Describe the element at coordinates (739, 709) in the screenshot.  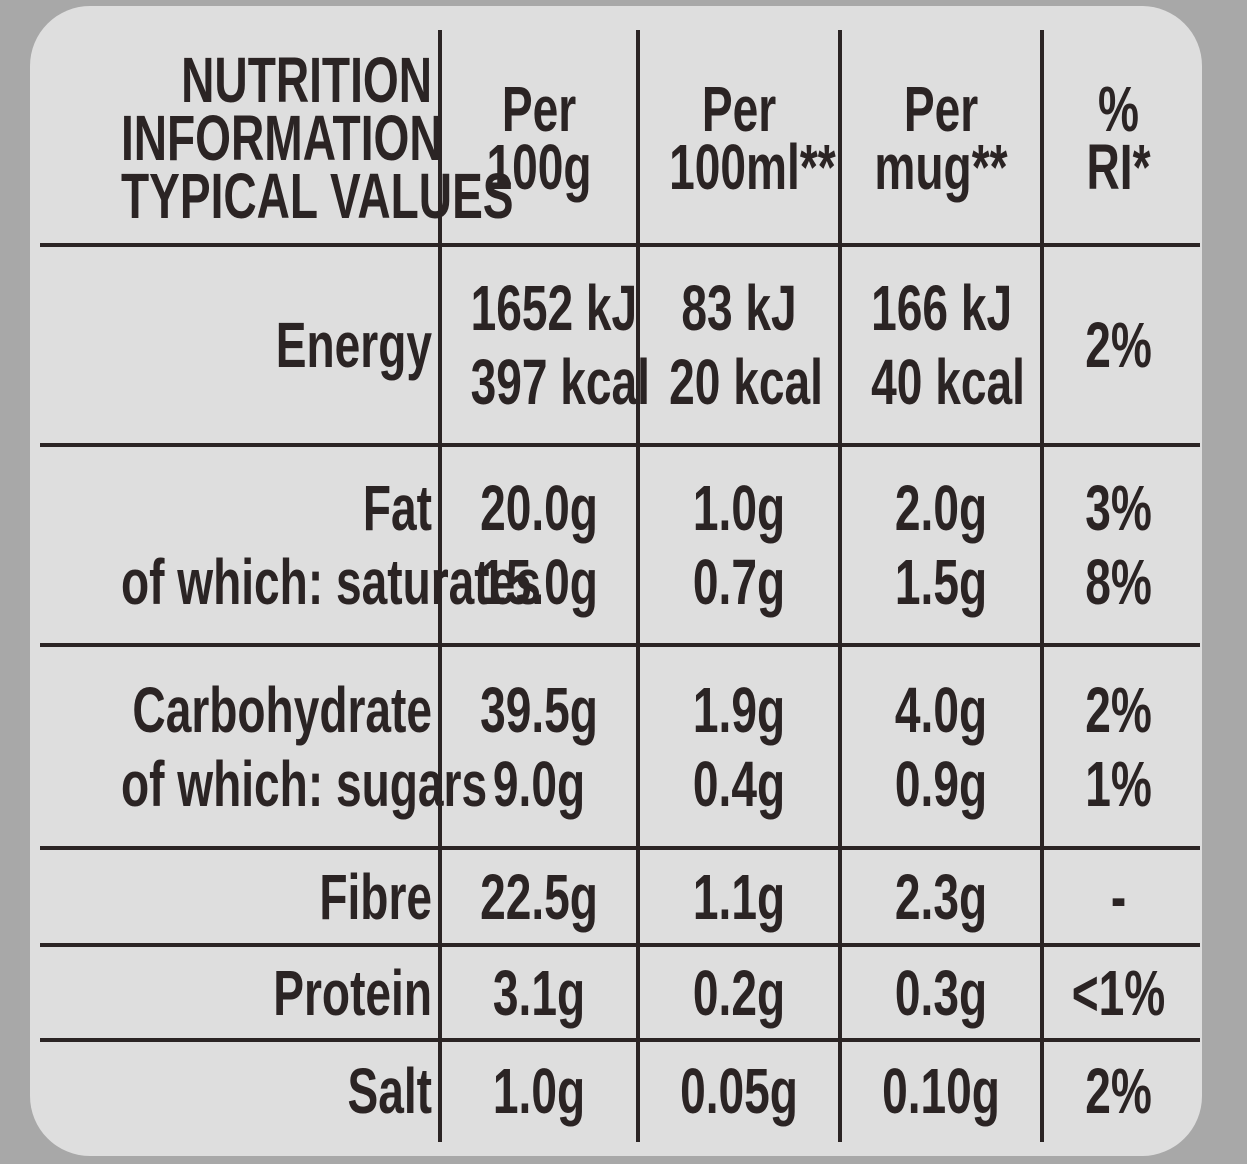
I see `cell-text: 1.9g` at that location.